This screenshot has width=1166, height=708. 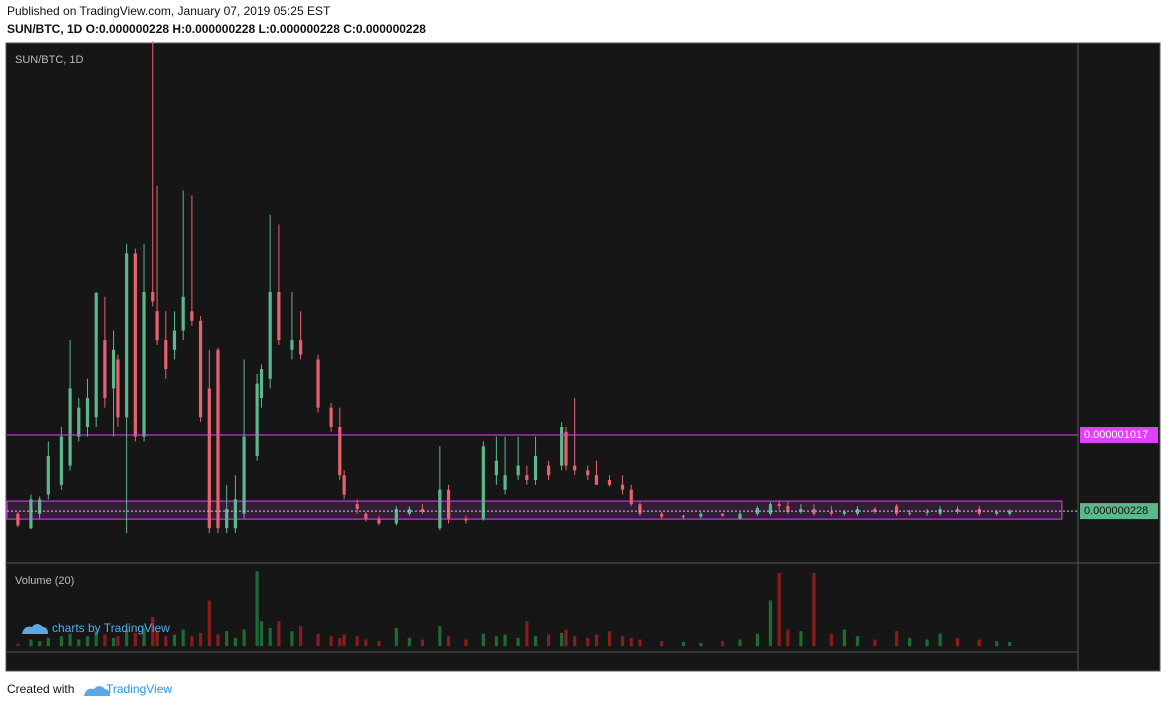 I want to click on footer-brand: TradingView, so click(x=139, y=689).